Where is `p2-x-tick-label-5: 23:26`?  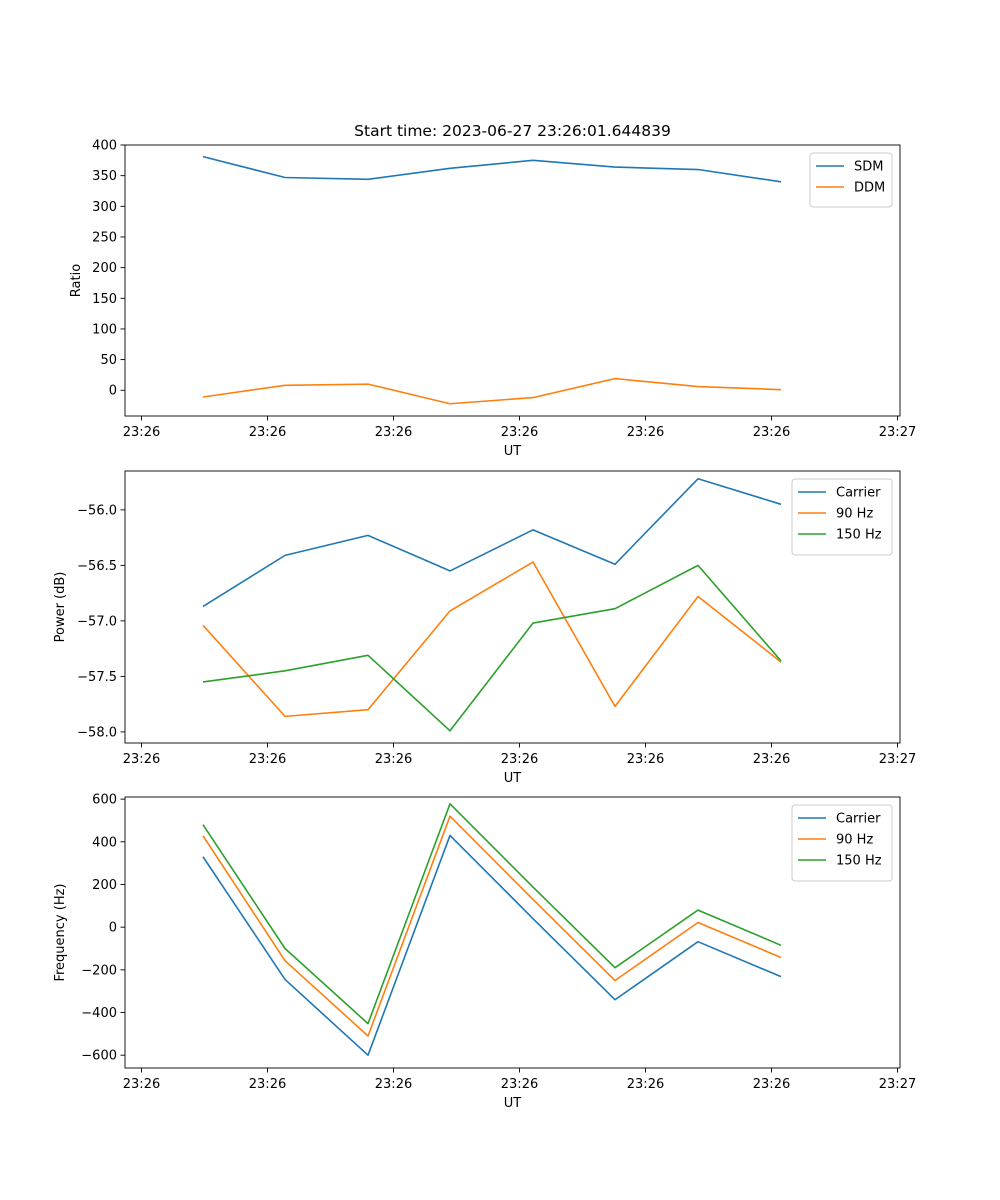 p2-x-tick-label-5: 23:26 is located at coordinates (645, 759).